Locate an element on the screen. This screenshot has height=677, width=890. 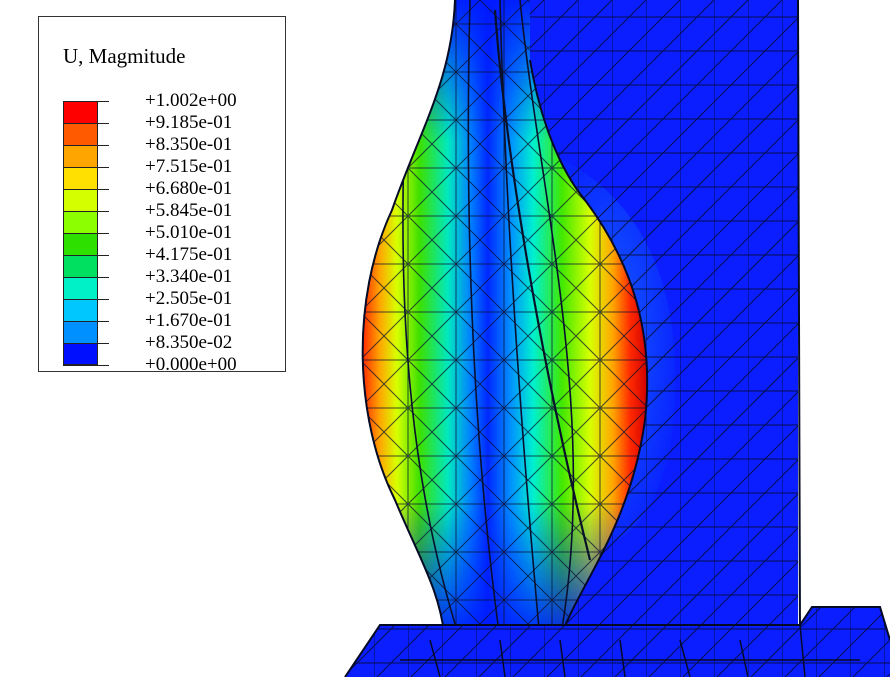
legend-value-label: +2.505e-01 is located at coordinates (189, 298).